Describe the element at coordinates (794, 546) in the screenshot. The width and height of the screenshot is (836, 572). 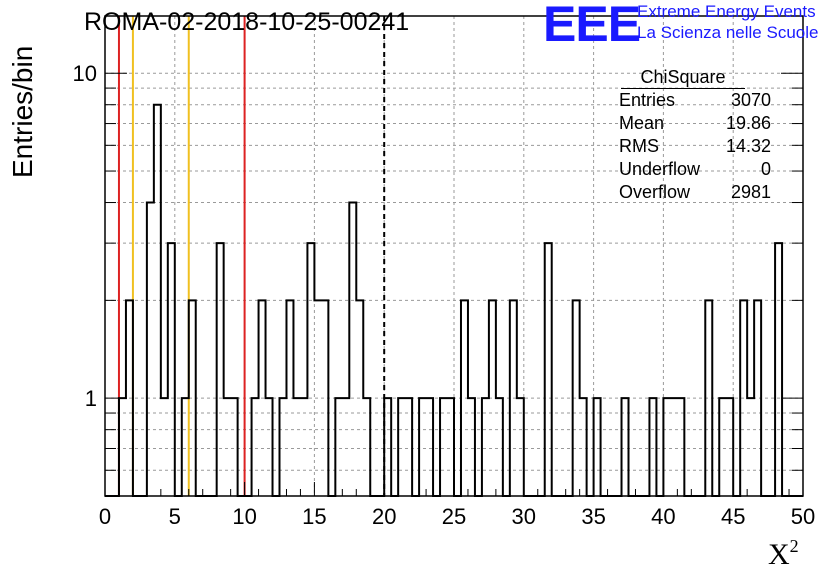
I see `x-axis-label-superscript: 2` at that location.